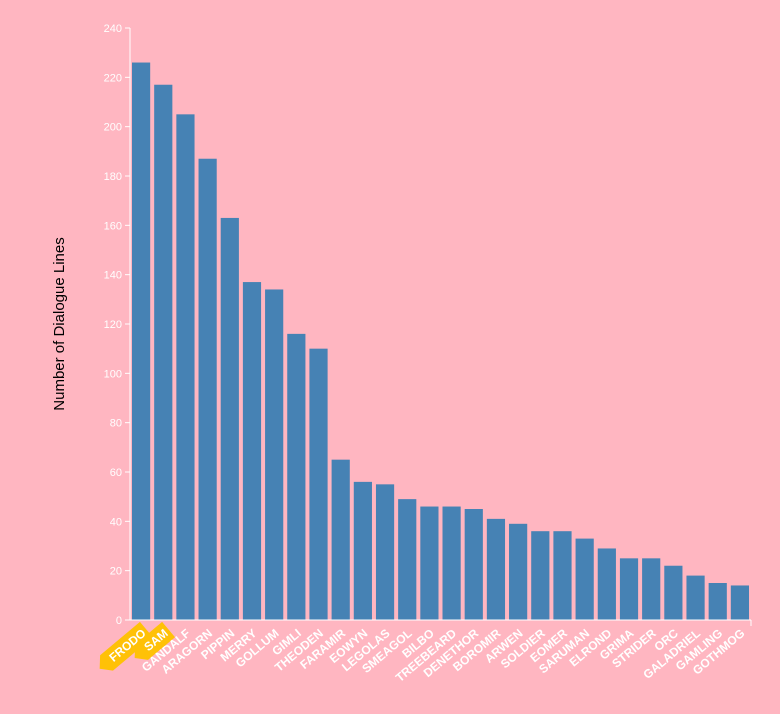  What do you see at coordinates (496, 569) in the screenshot?
I see `bar-boromir` at bounding box center [496, 569].